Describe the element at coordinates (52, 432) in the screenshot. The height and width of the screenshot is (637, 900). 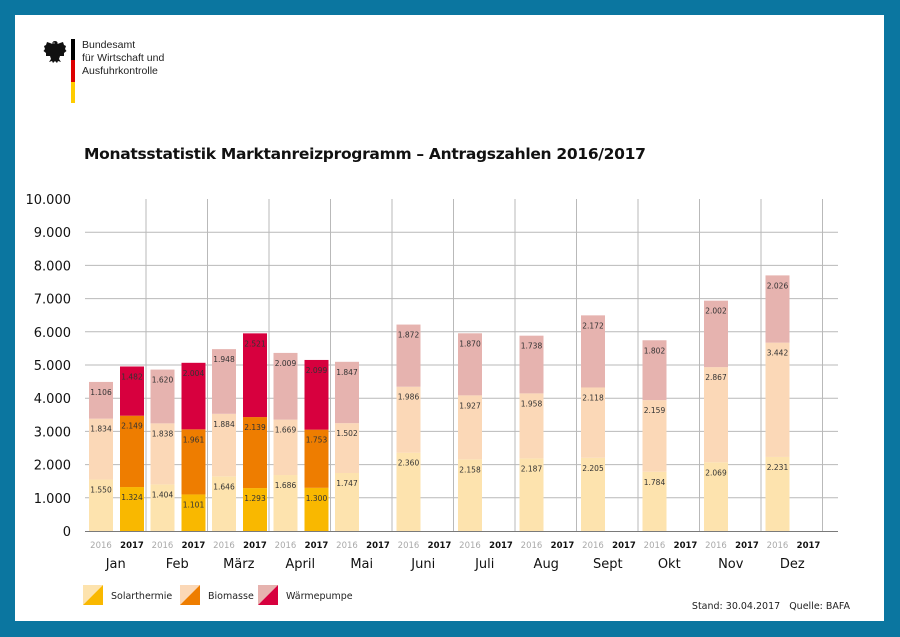
I see `y-tick-label: 3.000` at that location.